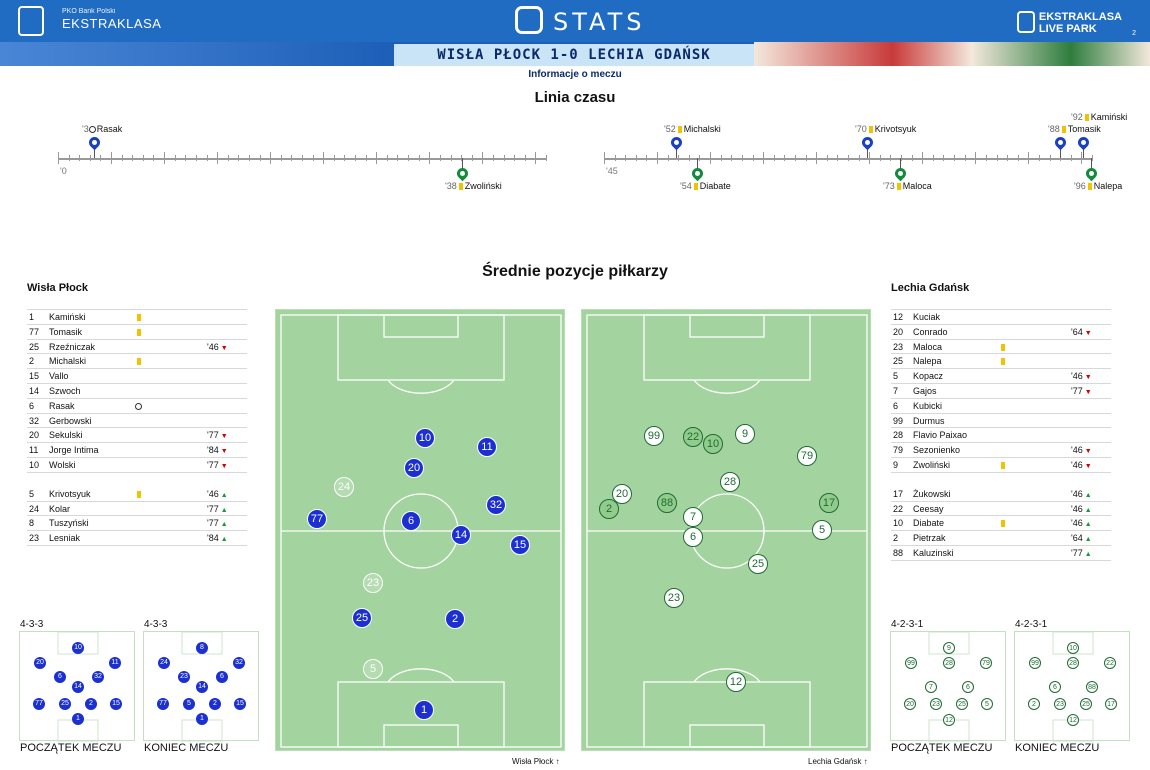 The height and width of the screenshot is (770, 1150). I want to click on roster-row: 2 Pietrzak '64 ▲, so click(1001, 538).